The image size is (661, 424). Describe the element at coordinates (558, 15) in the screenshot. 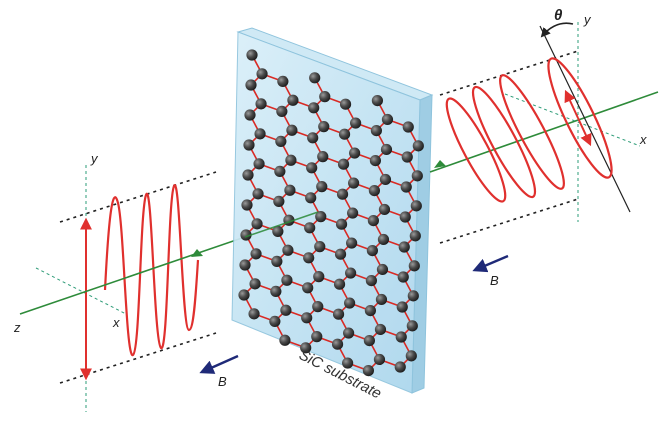

I see `label-theta: θ` at that location.